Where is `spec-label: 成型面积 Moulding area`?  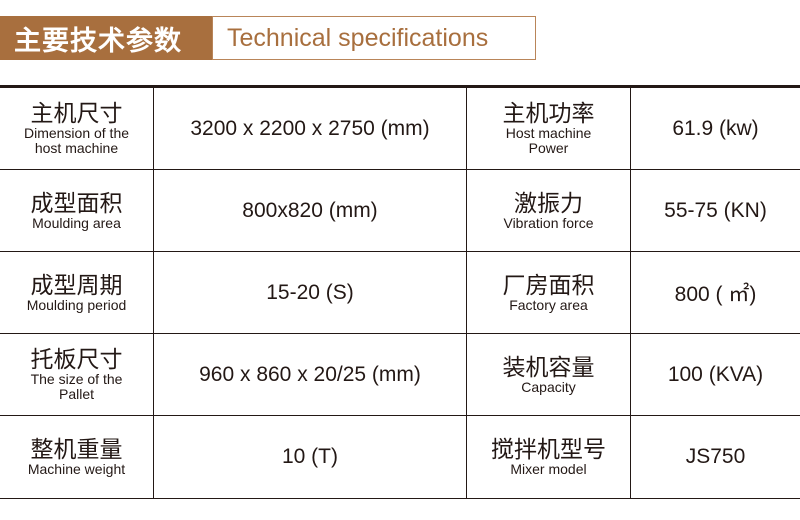 spec-label: 成型面积 Moulding area is located at coordinates (77, 210).